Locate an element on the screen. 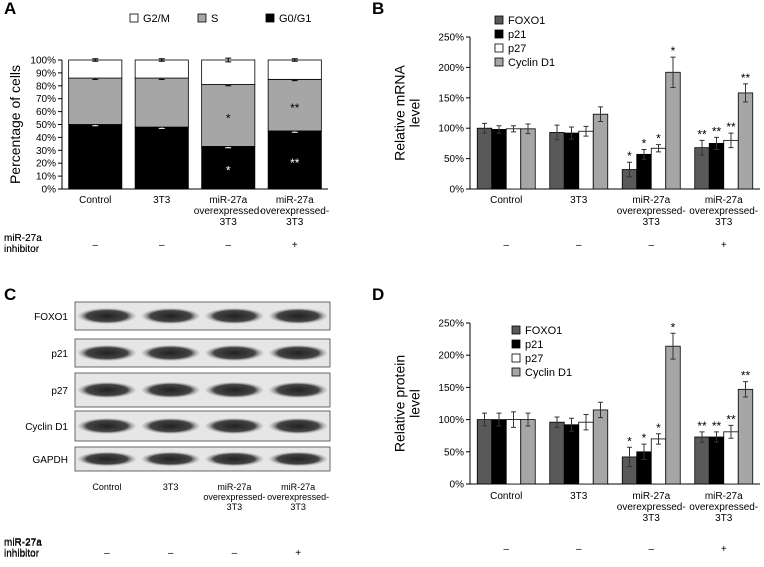 The image size is (764, 567). legend-label: Cyclin D1 is located at coordinates (548, 373).